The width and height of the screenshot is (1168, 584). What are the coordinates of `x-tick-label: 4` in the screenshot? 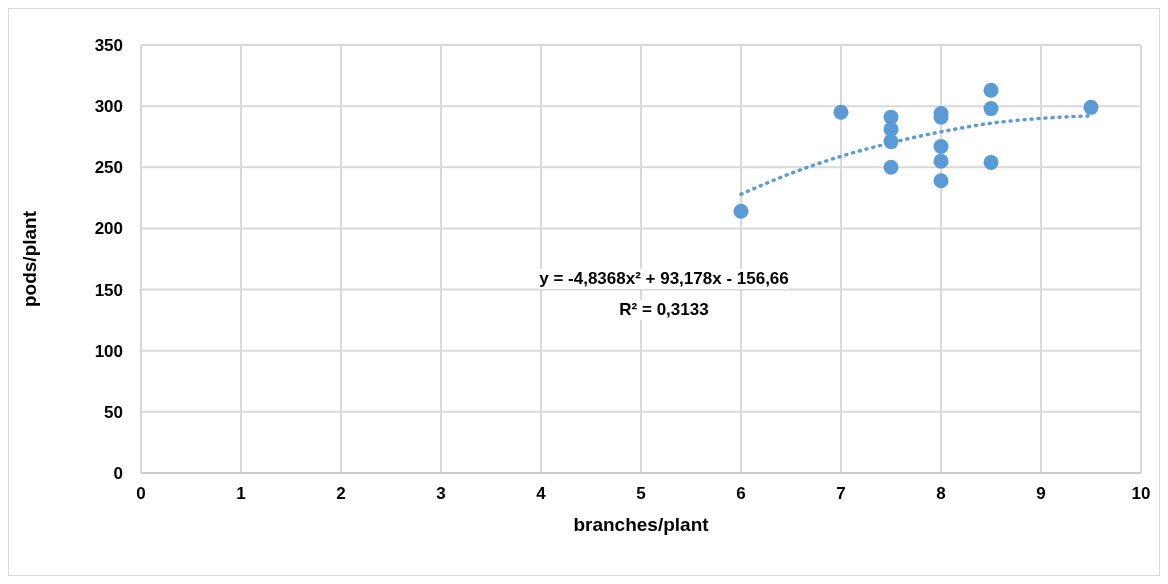 It's located at (541, 494).